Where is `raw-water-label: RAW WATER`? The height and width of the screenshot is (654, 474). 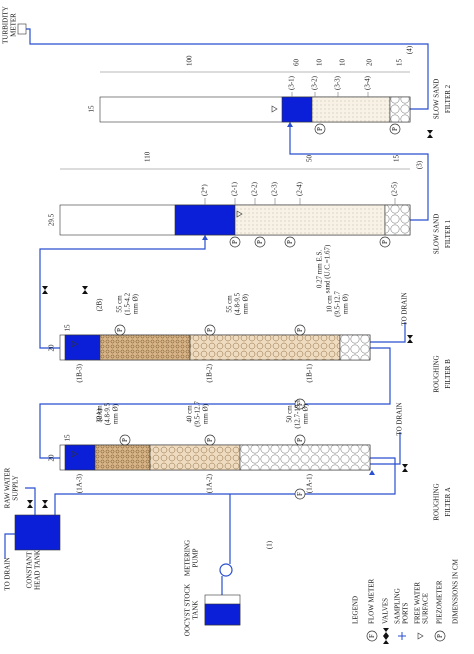
raw-water-label: RAW WATER is located at coordinates (8, 487).